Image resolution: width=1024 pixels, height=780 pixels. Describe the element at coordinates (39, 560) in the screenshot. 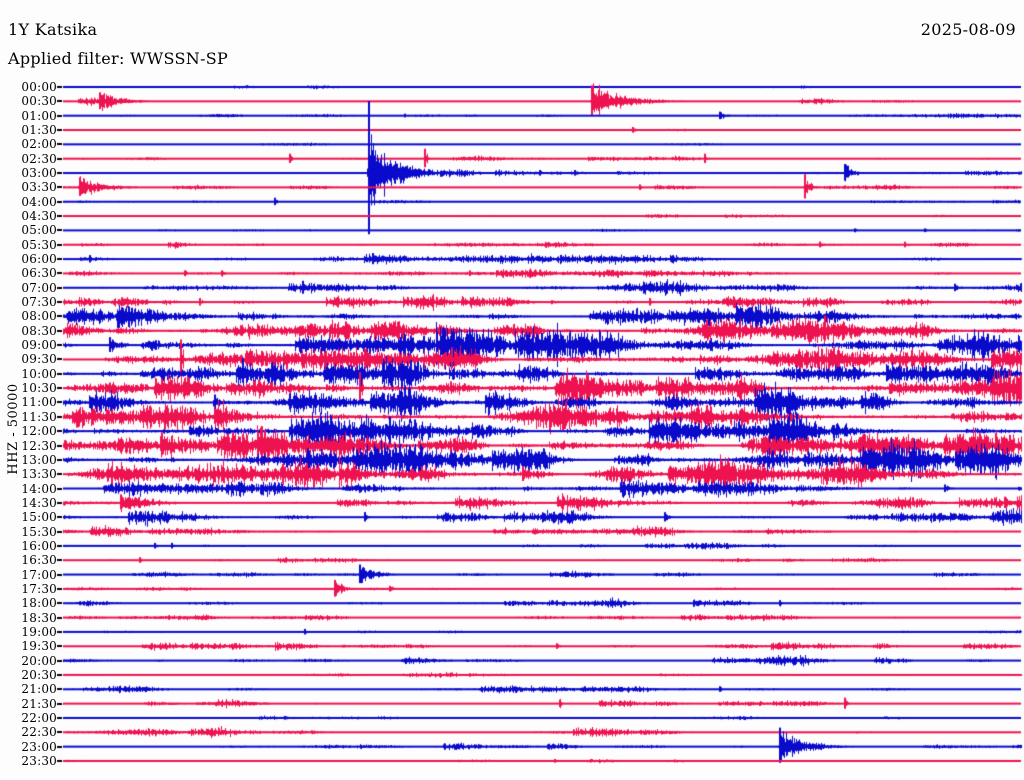

I see `row-time-label: 16:30` at that location.